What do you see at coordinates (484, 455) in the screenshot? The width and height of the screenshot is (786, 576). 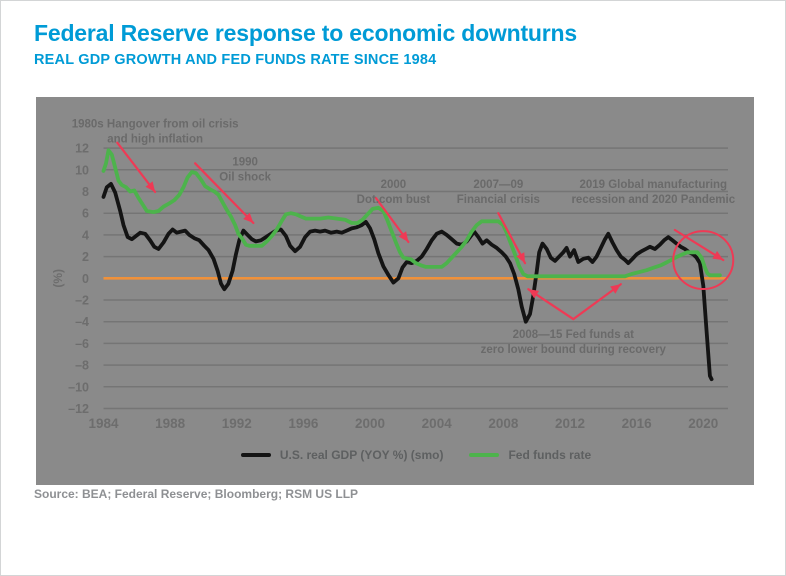 I see `fedfunds-line-swatch` at bounding box center [484, 455].